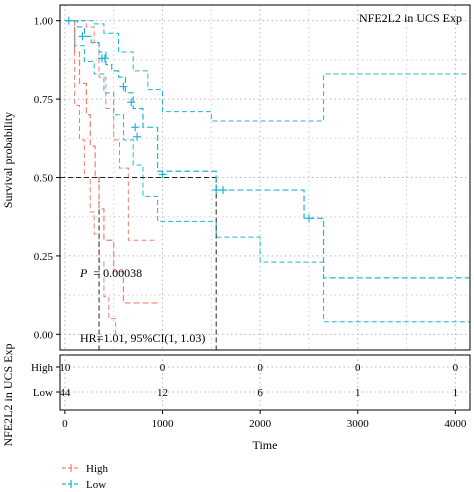 The width and height of the screenshot is (474, 492). I want to click on ci-upper-high, so click(111, 130).